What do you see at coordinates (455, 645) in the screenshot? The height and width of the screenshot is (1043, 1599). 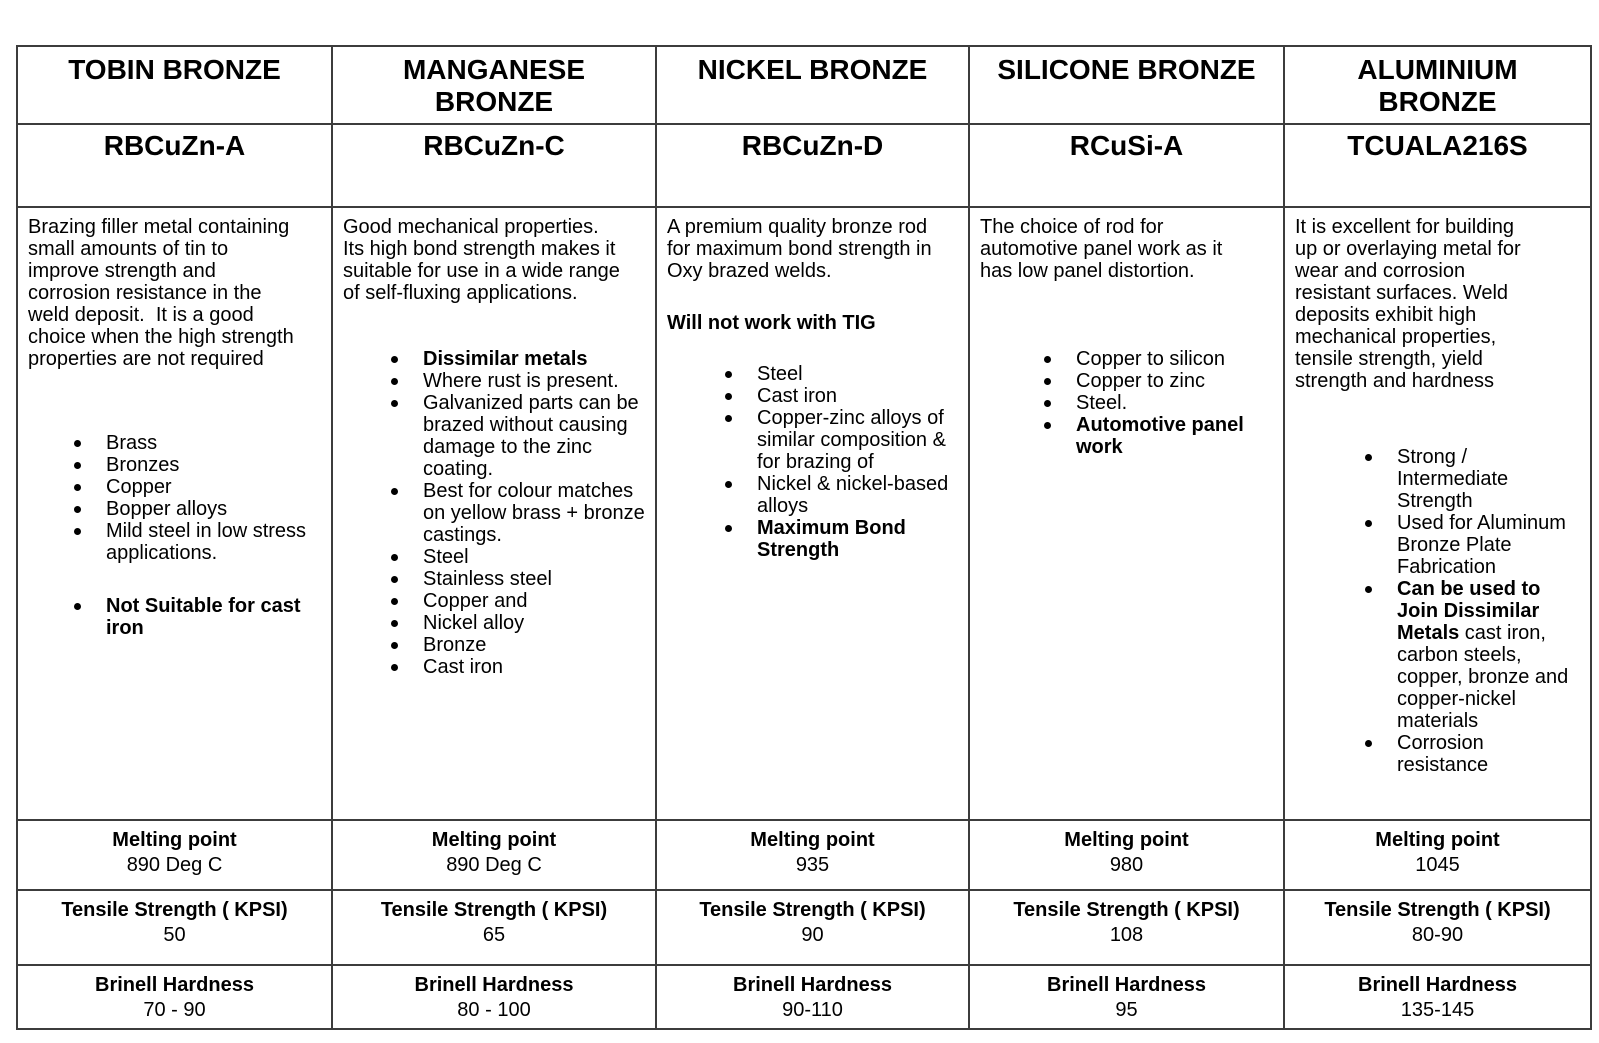 I see `bullet-text: Bronze` at bounding box center [455, 645].